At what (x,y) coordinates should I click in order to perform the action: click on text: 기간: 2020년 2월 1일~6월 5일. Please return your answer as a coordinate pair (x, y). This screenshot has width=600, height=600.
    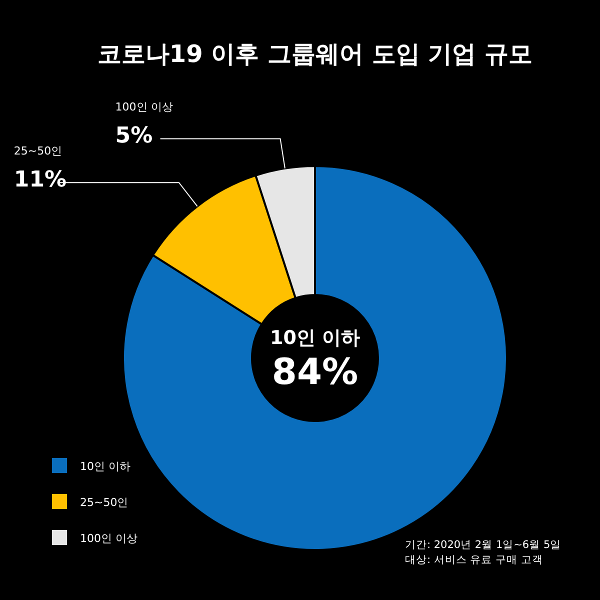
    Looking at the image, I should click on (483, 545).